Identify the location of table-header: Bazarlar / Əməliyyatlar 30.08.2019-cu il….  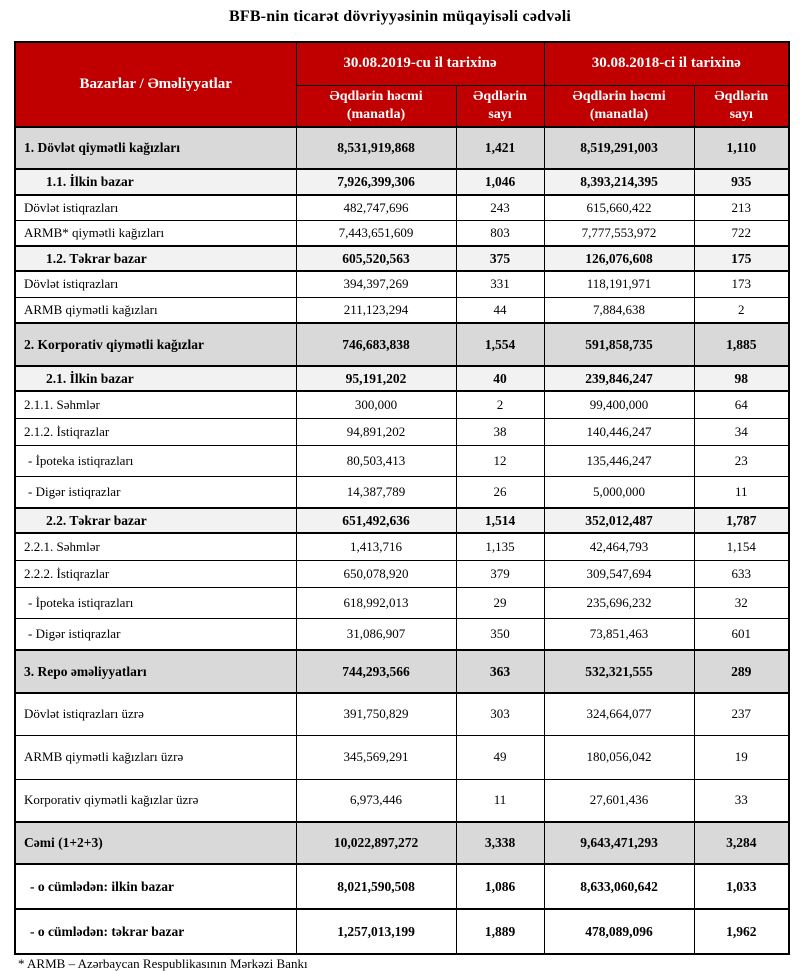
(402, 84).